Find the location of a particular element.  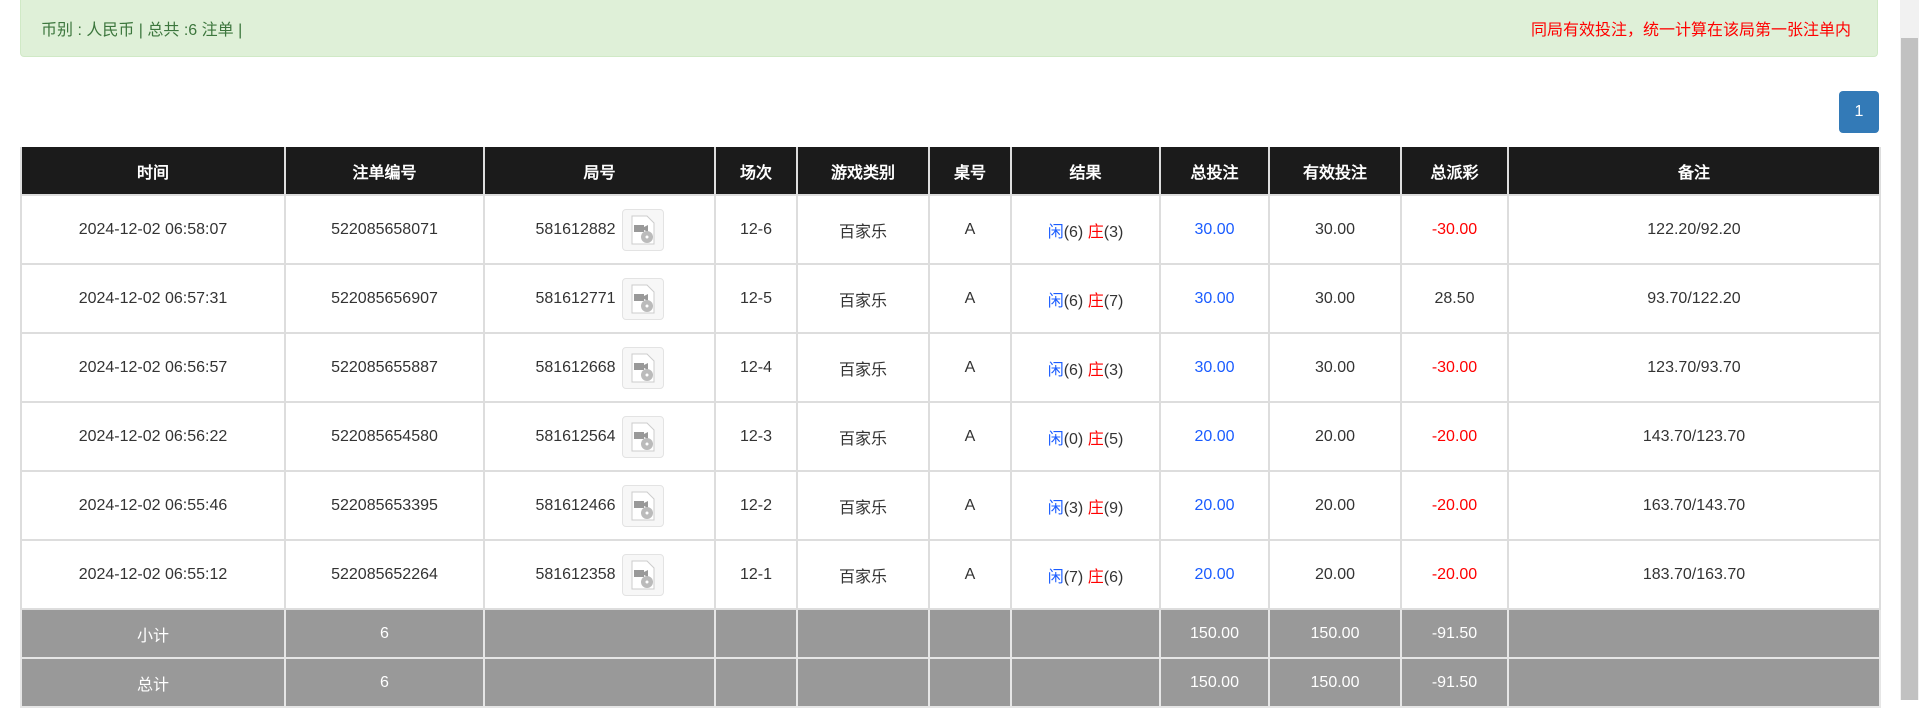

session-cell: 12-1 is located at coordinates (756, 574).